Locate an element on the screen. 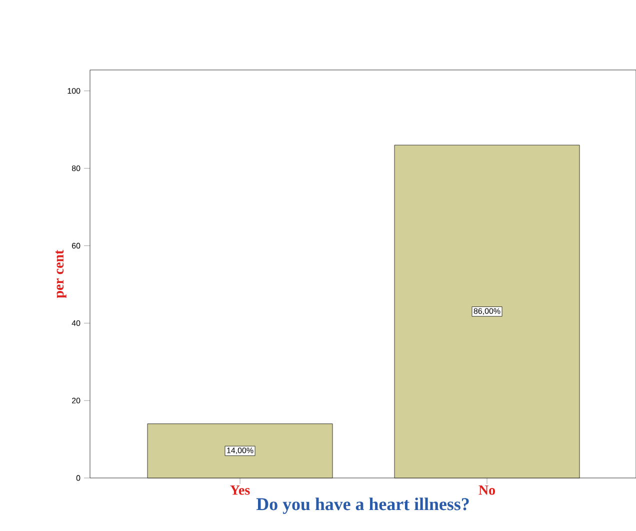  x-tick-label: Yes is located at coordinates (240, 490).